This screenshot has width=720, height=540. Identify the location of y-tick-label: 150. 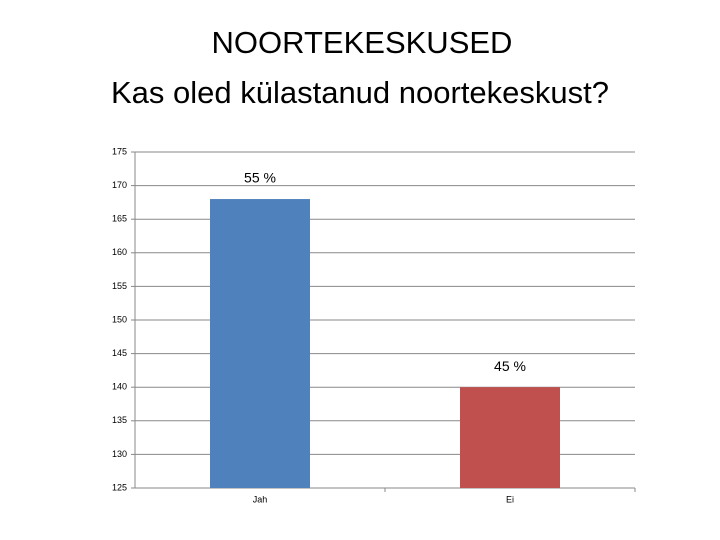
(119, 319).